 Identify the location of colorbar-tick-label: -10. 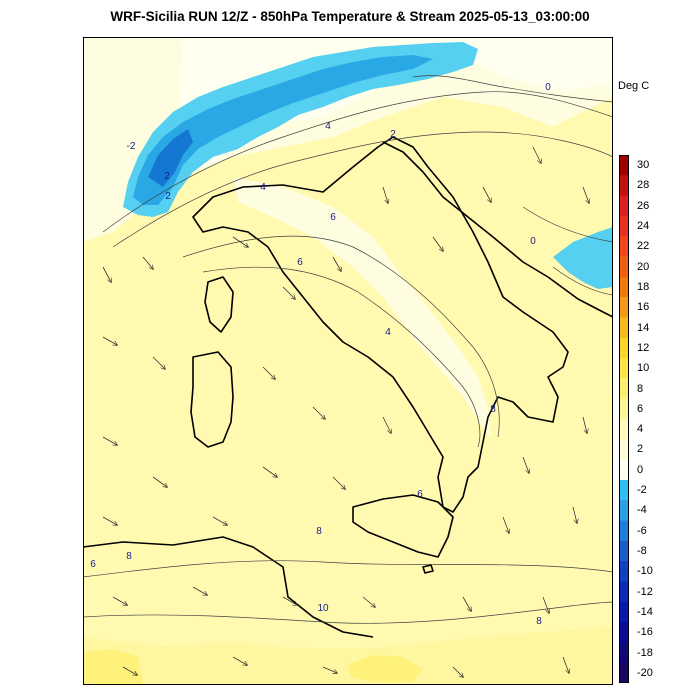
(645, 571).